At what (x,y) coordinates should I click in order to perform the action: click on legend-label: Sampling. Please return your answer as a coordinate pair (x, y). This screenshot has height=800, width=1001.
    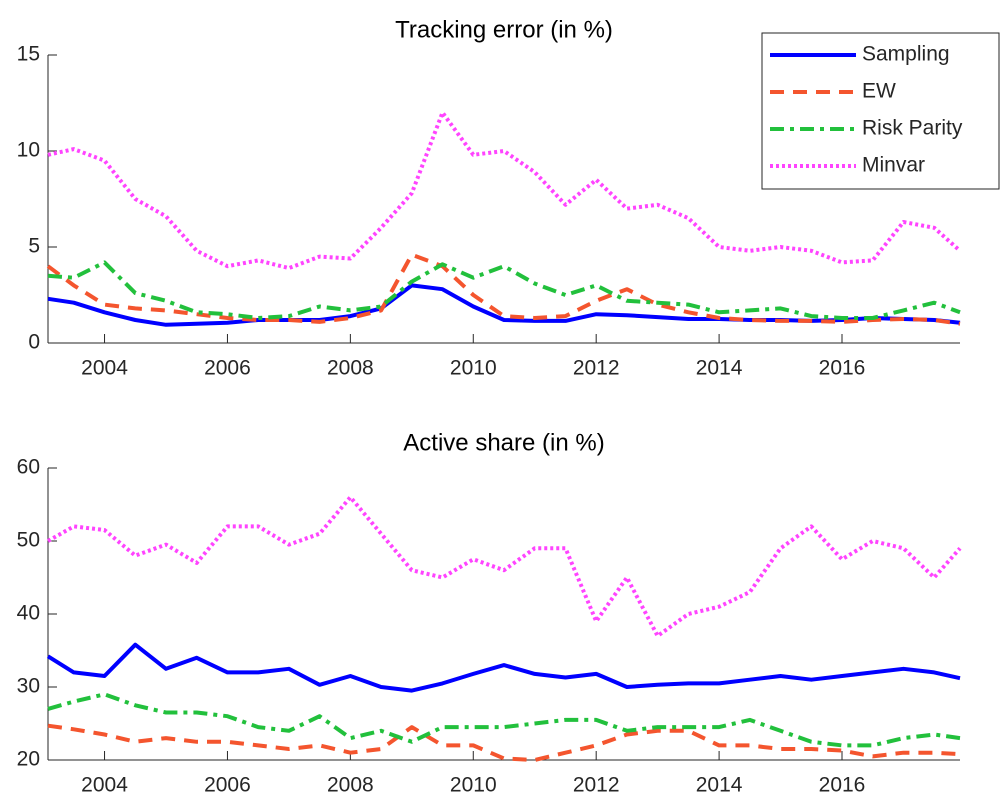
    Looking at the image, I should click on (906, 54).